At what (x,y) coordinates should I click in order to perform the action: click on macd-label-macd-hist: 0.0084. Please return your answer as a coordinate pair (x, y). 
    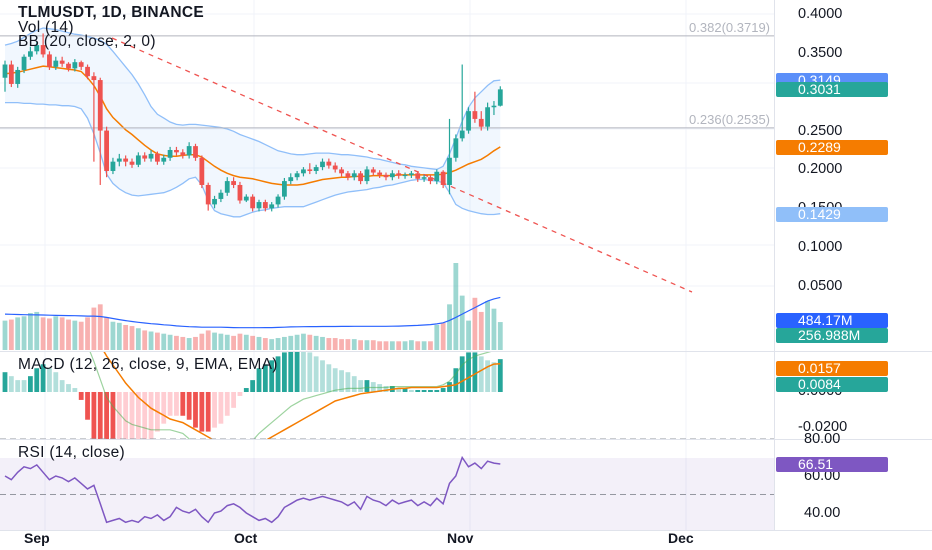
    Looking at the image, I should click on (832, 384).